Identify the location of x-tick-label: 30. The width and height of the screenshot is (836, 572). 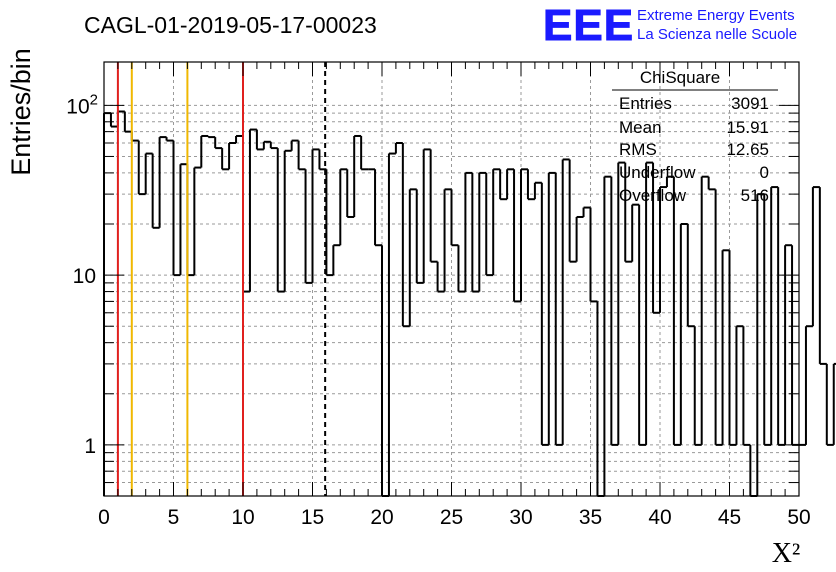
(520, 517).